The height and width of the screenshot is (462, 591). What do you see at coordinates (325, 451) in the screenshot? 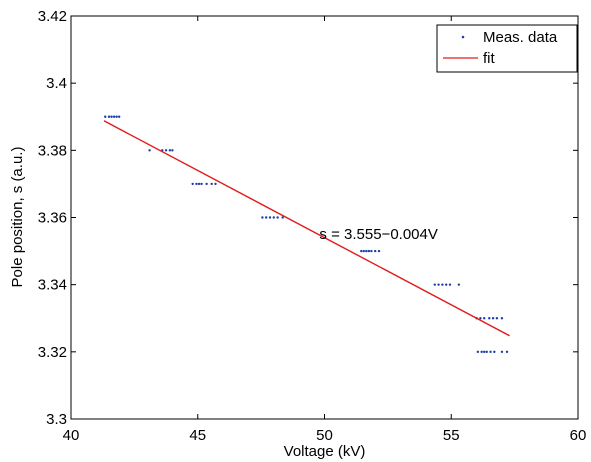
I see `x-axis-label: Voltage (kV)` at bounding box center [325, 451].